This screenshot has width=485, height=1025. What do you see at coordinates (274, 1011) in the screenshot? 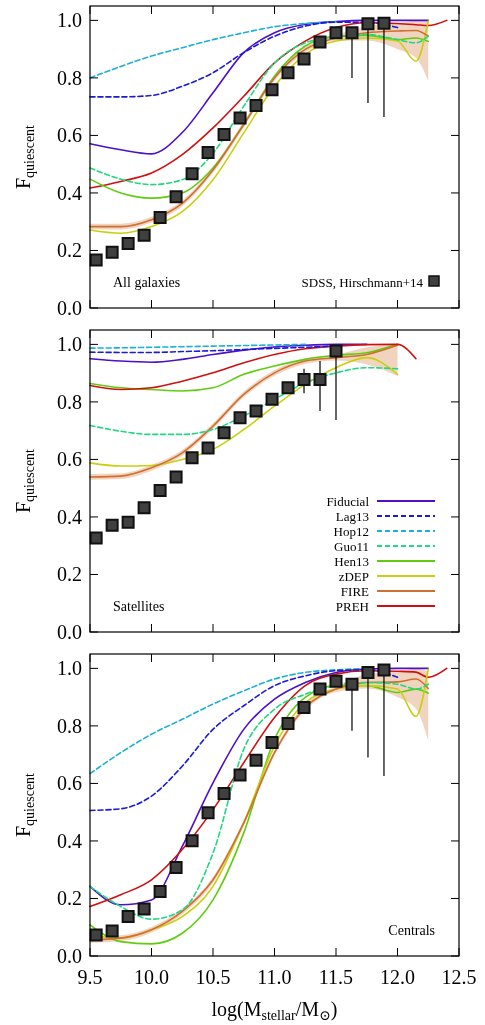
I see `x-axis-title: log(M$_{stellar}$/M$_{⊙}$)` at bounding box center [274, 1011].